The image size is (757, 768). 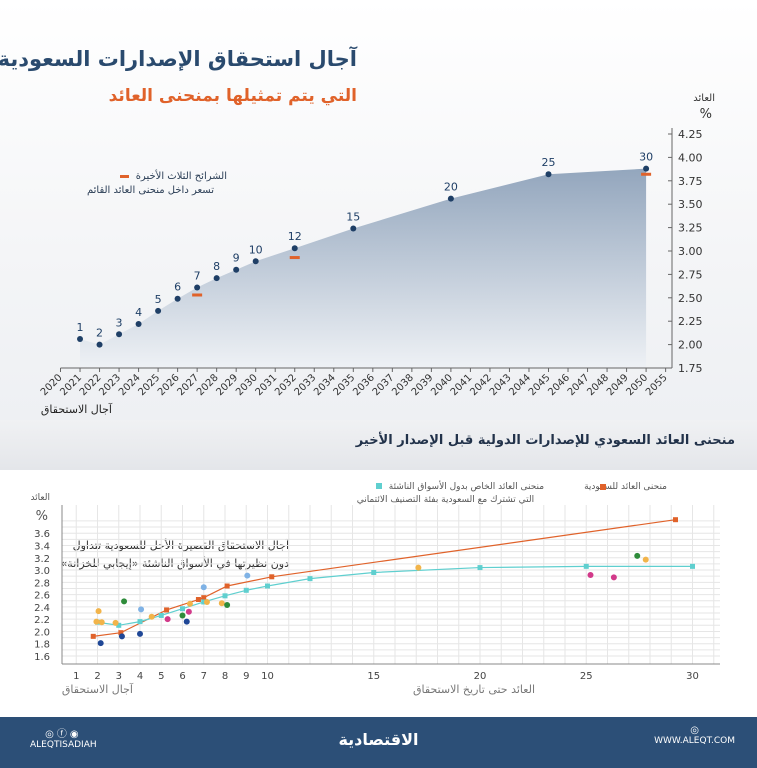 What do you see at coordinates (690, 368) in the screenshot?
I see `y-tick-label: 1.75` at bounding box center [690, 368].